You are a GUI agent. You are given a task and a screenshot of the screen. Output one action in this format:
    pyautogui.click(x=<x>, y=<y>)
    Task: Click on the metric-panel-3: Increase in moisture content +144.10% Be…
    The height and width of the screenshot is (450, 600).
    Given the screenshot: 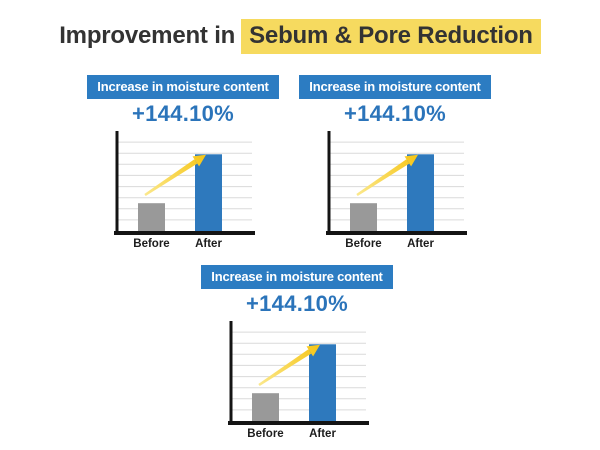 What is the action you would take?
    pyautogui.click(x=297, y=354)
    